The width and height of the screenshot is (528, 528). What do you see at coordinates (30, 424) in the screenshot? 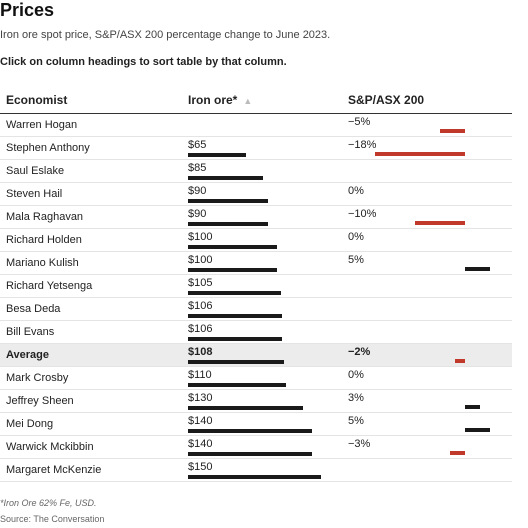
I see `economist-name: Mei Dong` at bounding box center [30, 424].